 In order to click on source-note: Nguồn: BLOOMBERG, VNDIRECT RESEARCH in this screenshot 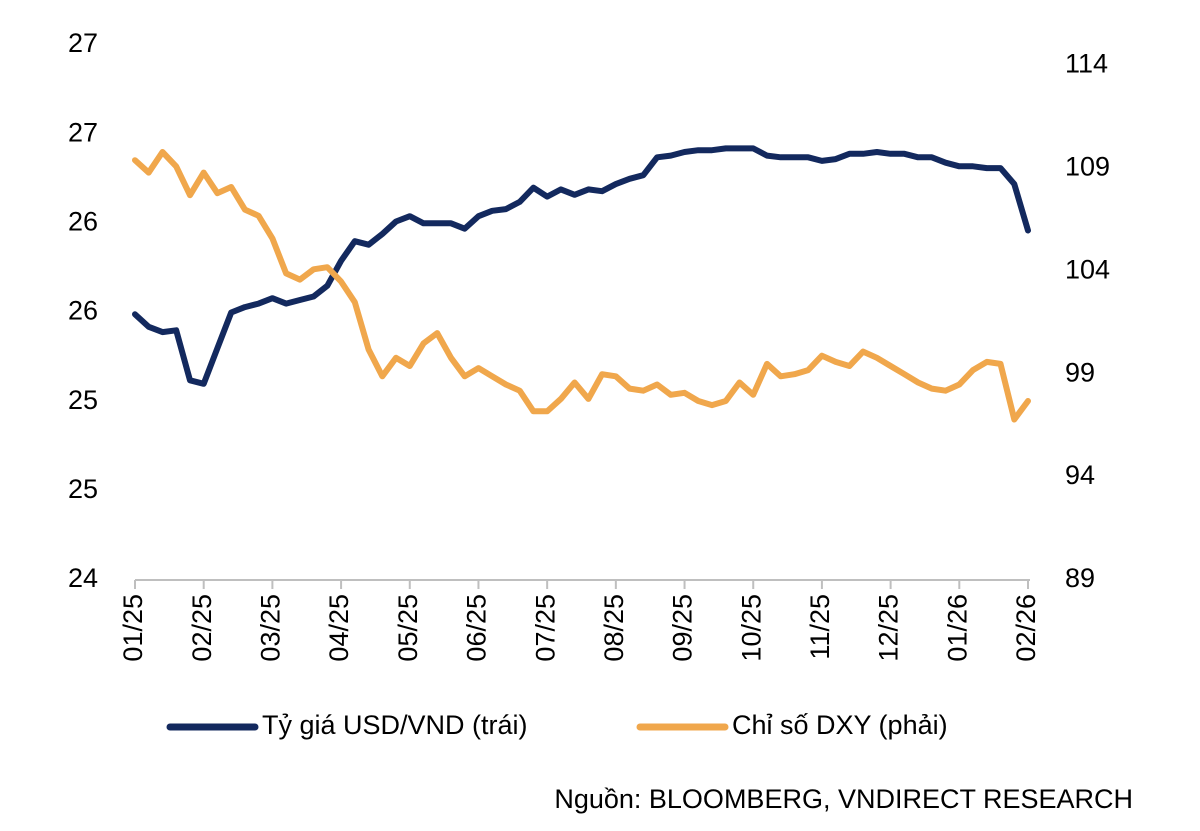, I will do `click(843, 799)`.